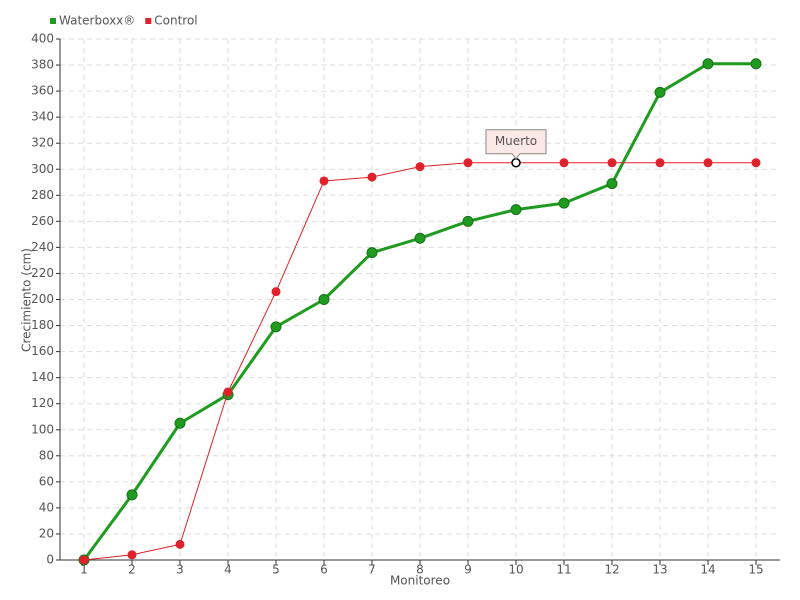 The height and width of the screenshot is (600, 800). What do you see at coordinates (46, 533) in the screenshot?
I see `y-tick-label: 20` at bounding box center [46, 533].